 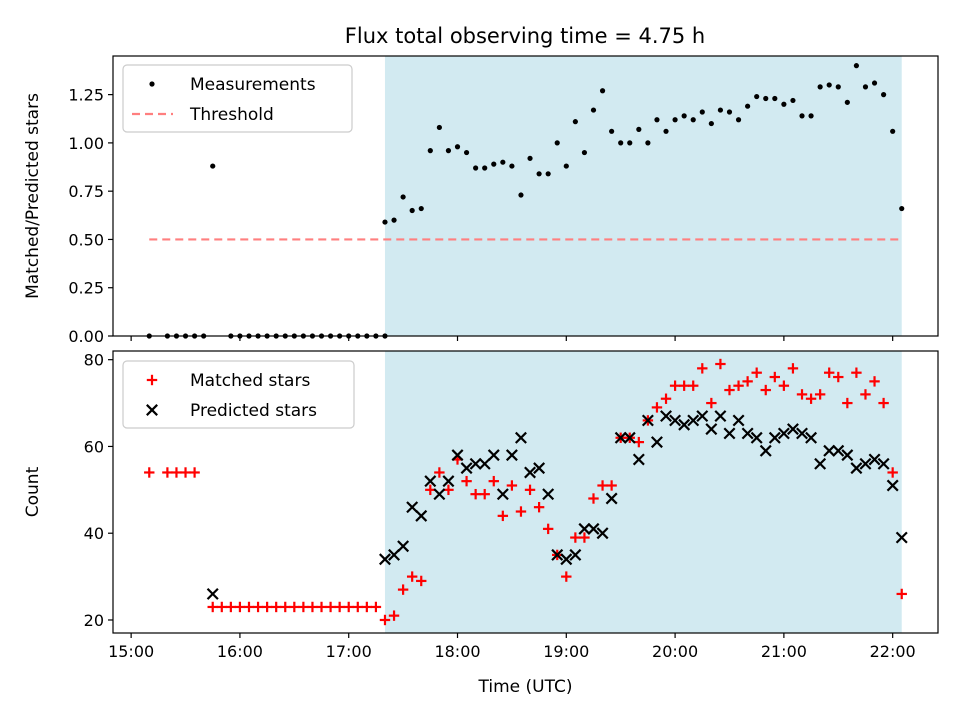 I want to click on y-tick-label: 1.00, so click(x=86, y=143).